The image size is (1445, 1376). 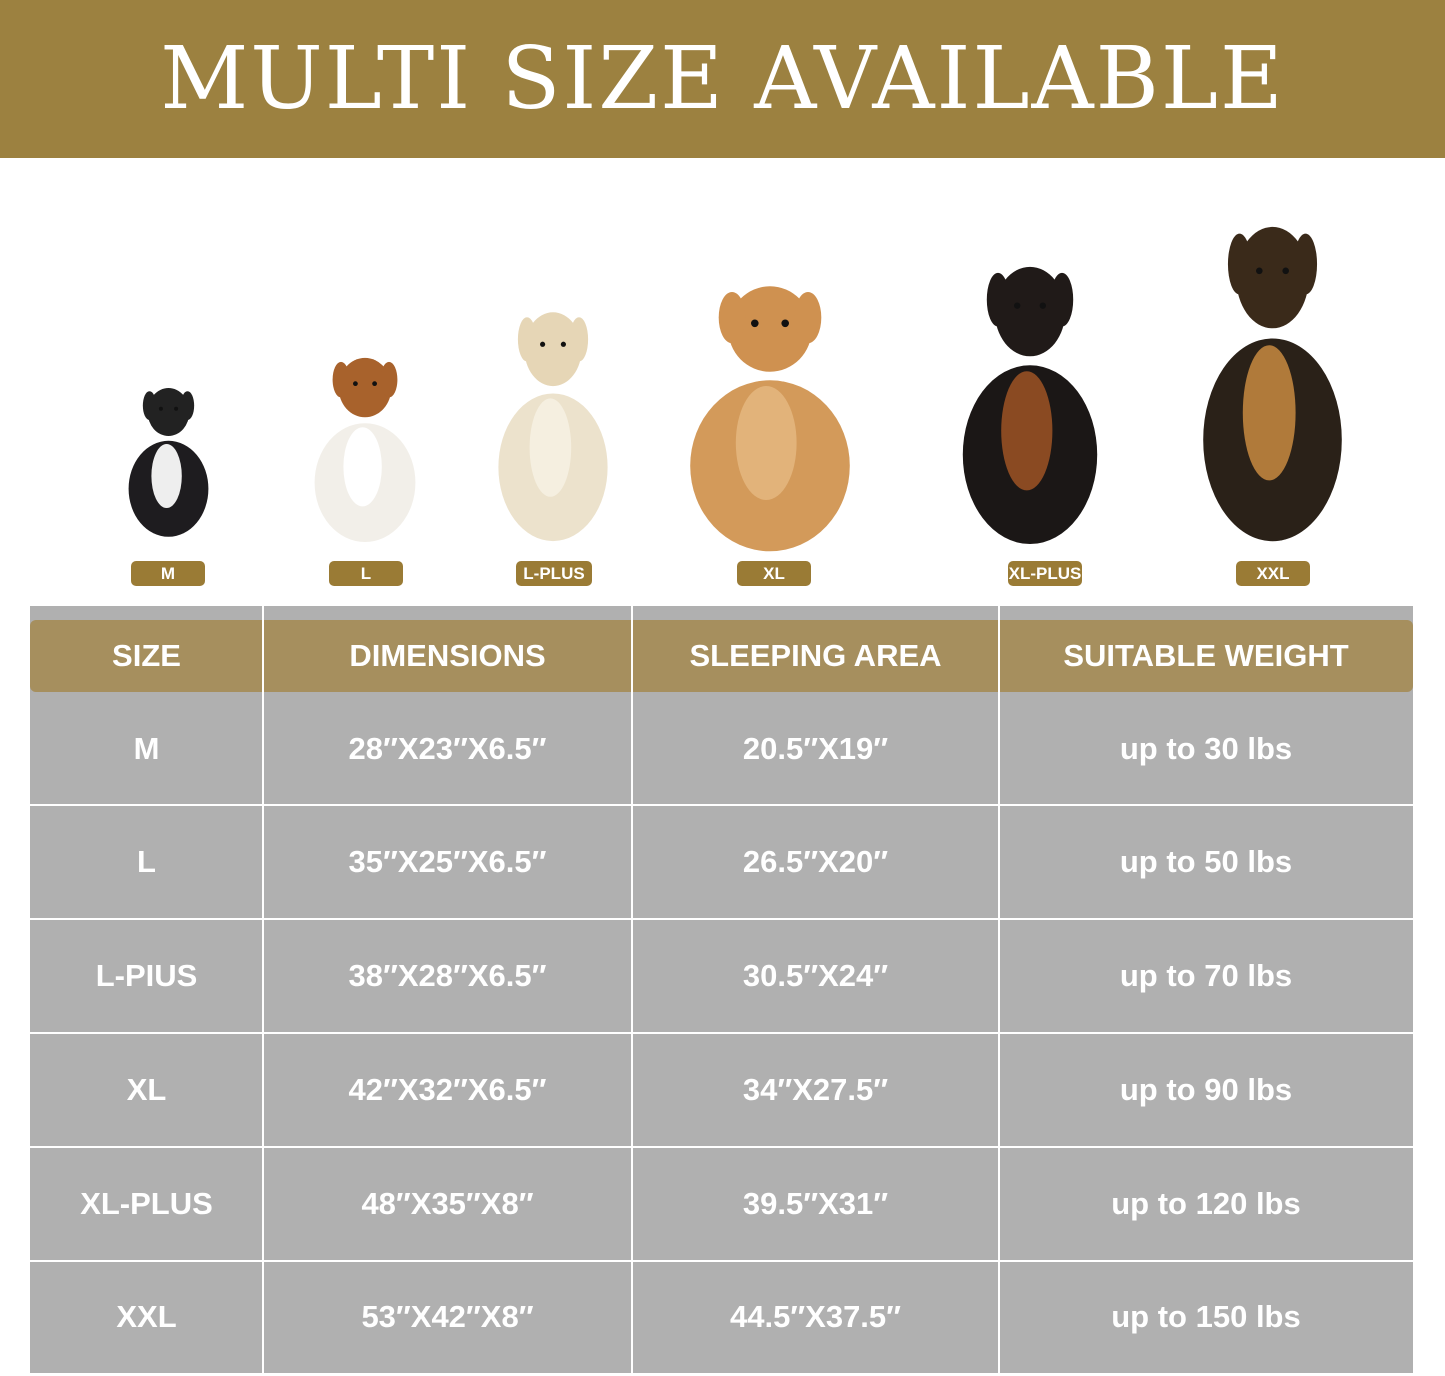 What do you see at coordinates (774, 573) in the screenshot?
I see `size-tag: XL` at bounding box center [774, 573].